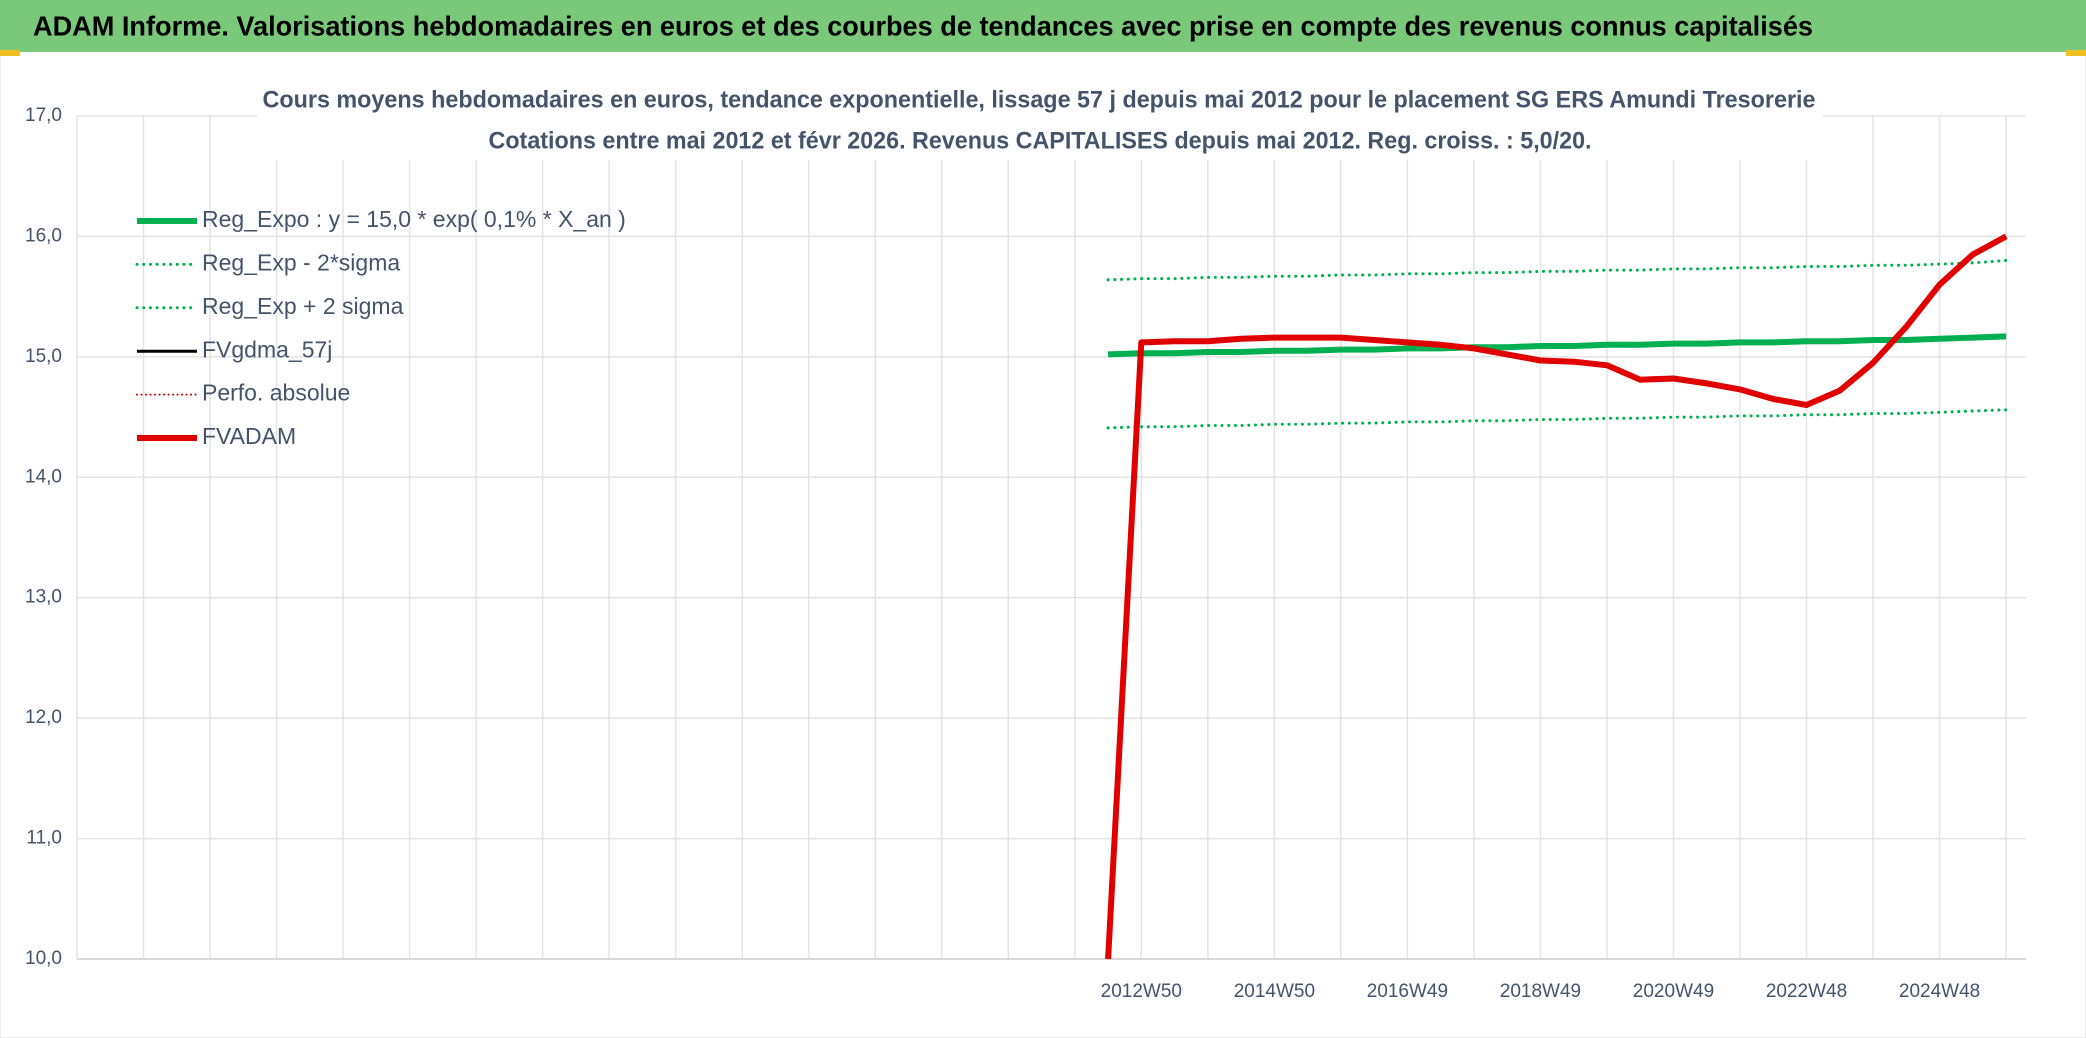  Describe the element at coordinates (1939, 991) in the screenshot. I see `x-tick-label: 2024W48` at that location.